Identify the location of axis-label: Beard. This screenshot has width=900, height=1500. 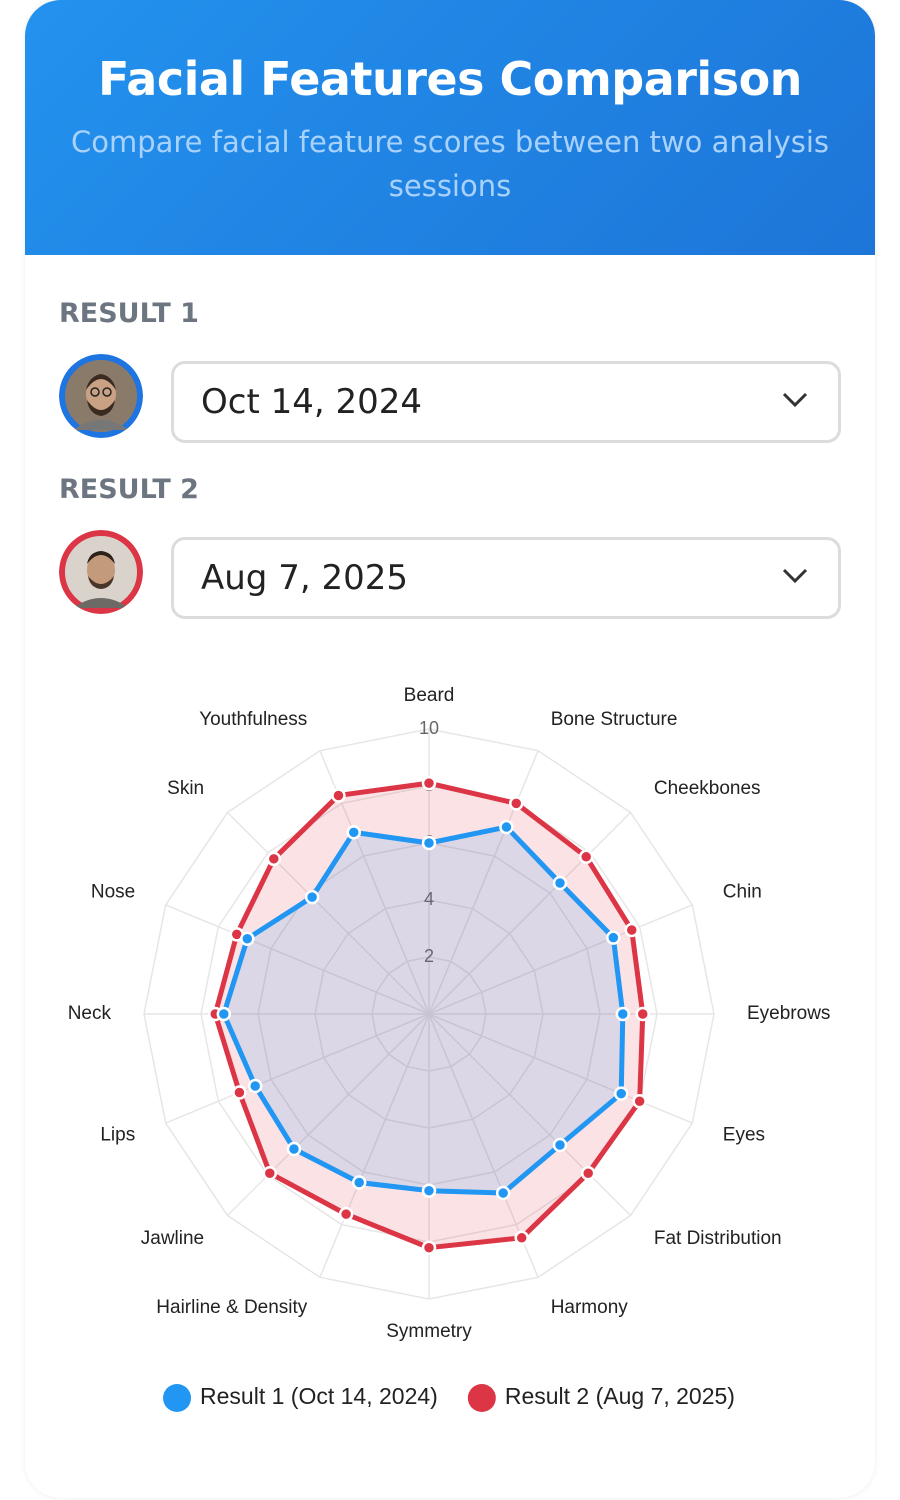
(429, 695).